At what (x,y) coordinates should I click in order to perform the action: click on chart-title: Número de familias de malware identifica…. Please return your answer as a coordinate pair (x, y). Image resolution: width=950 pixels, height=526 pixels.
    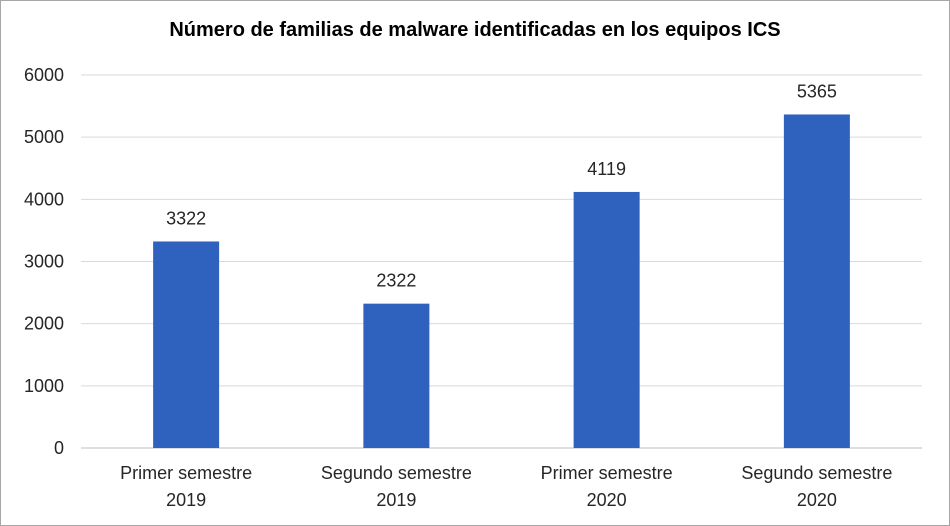
    Looking at the image, I should click on (475, 30).